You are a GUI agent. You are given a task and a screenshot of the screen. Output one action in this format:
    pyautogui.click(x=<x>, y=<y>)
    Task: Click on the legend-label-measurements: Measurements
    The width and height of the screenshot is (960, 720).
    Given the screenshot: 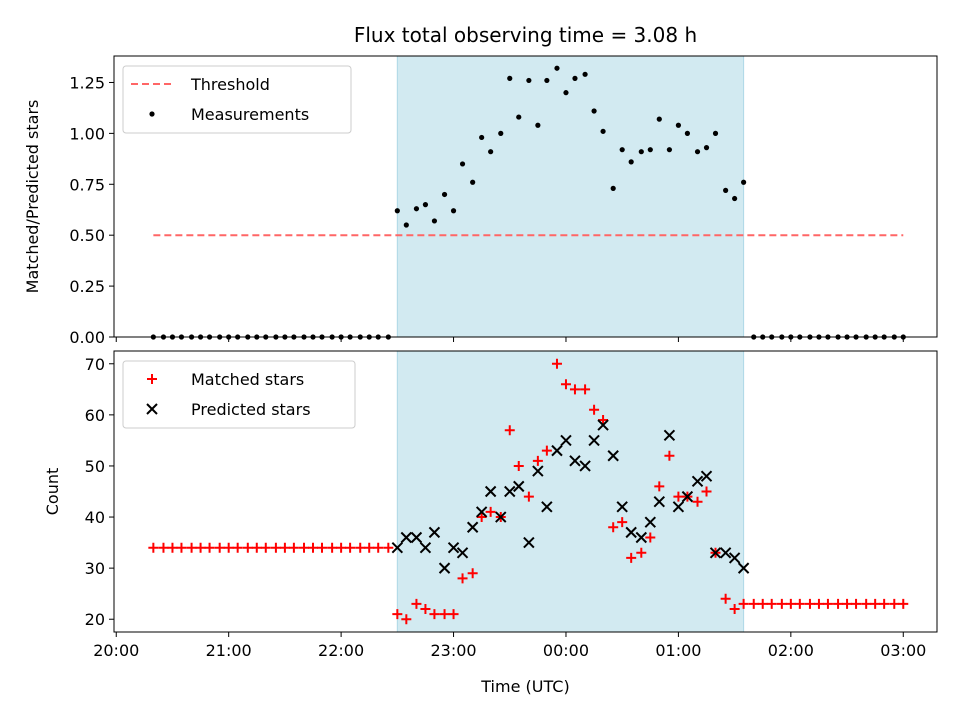 What is the action you would take?
    pyautogui.click(x=250, y=114)
    